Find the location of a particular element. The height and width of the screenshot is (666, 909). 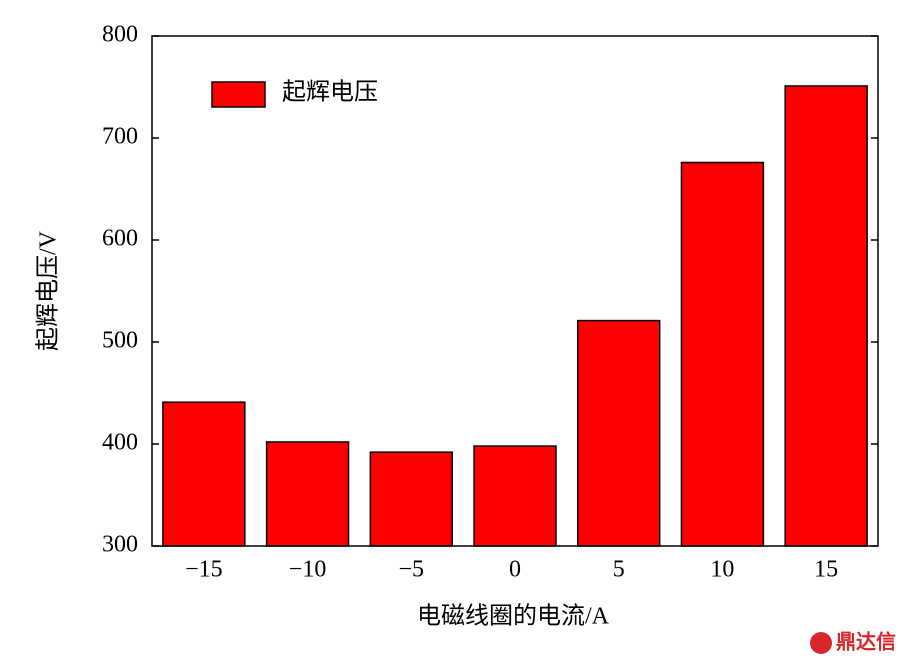

x-tick-label: 5 is located at coordinates (619, 570).